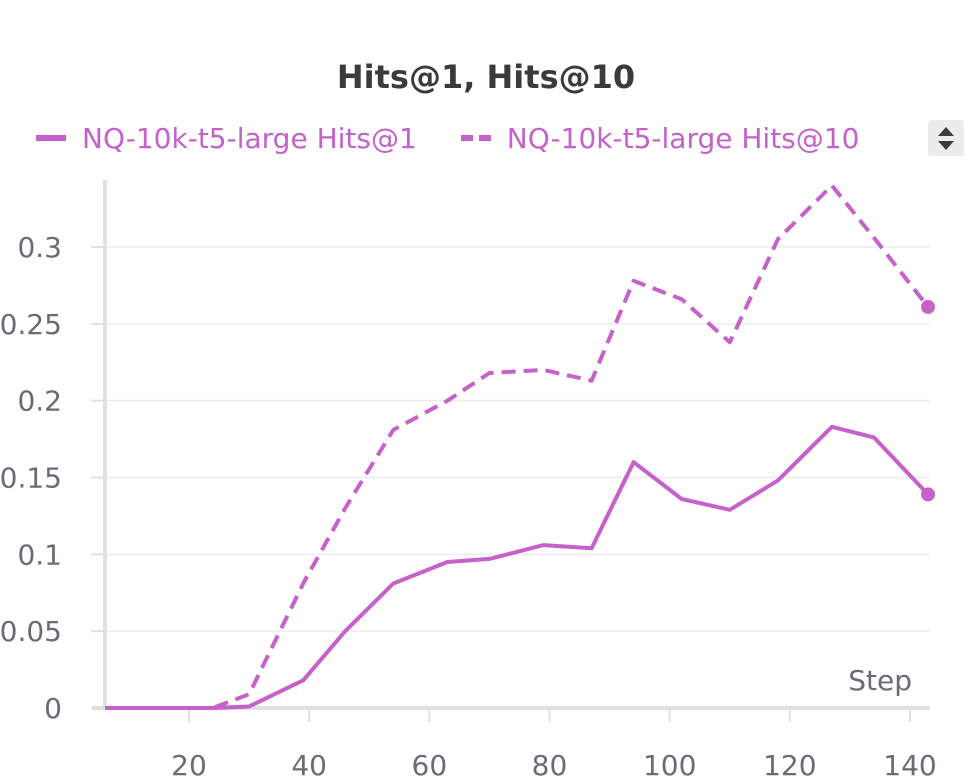  What do you see at coordinates (39, 247) in the screenshot?
I see `y-tick-label: 0.3` at bounding box center [39, 247].